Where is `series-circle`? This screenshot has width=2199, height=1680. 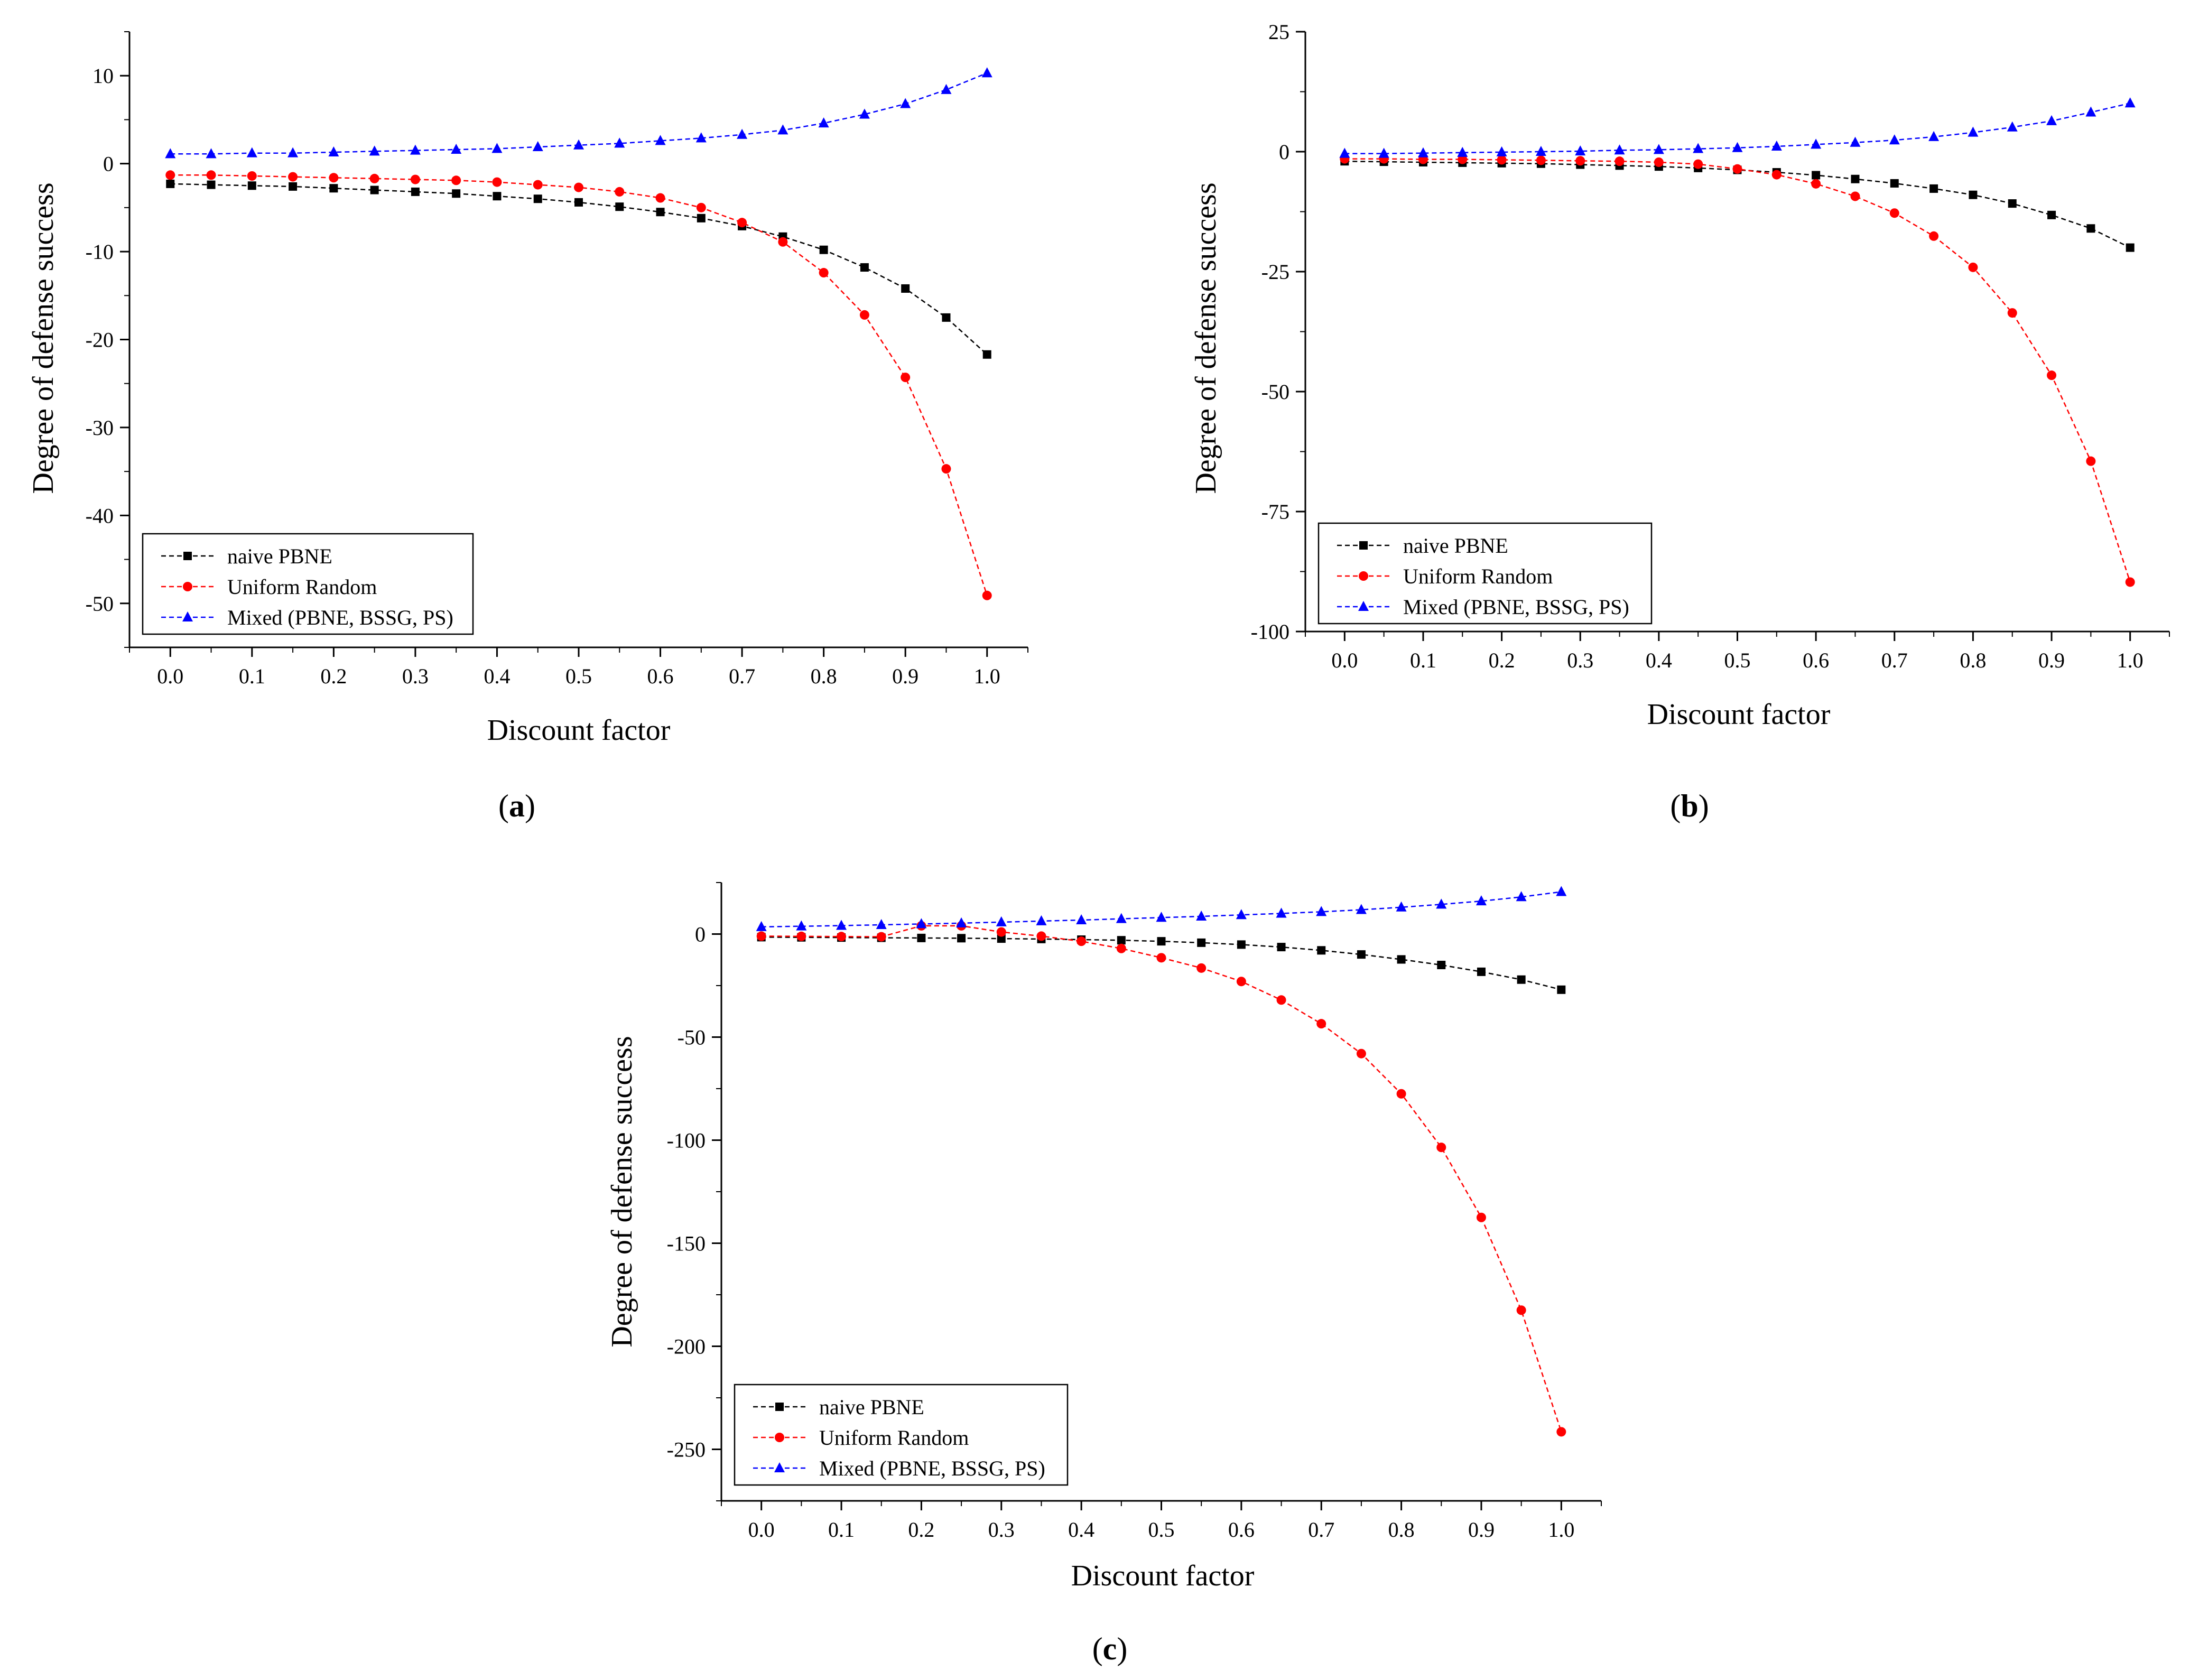 series-circle is located at coordinates (578, 385).